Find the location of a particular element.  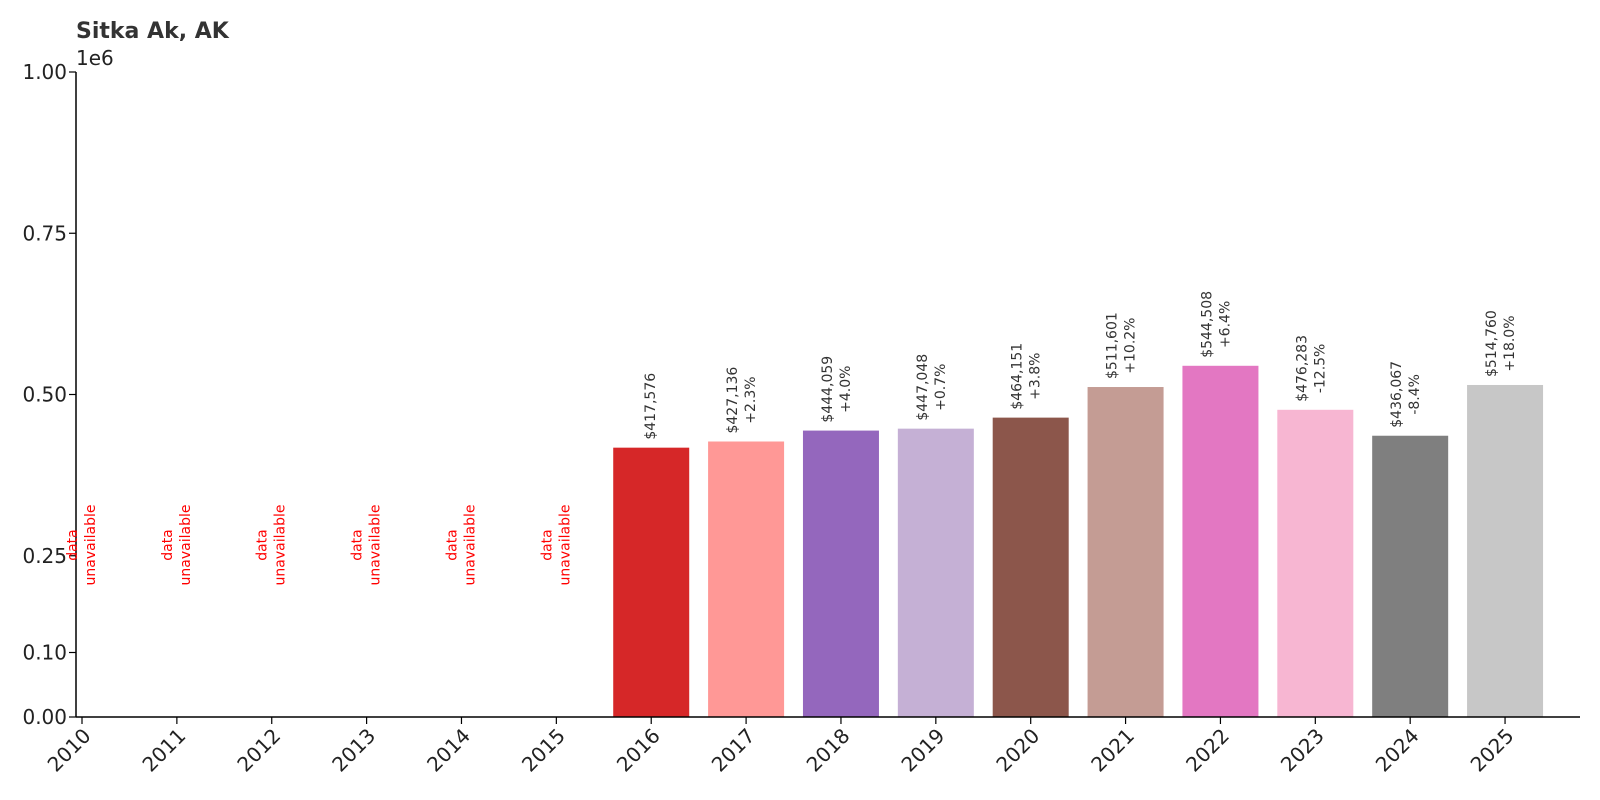

chart-title: Sitka Ak, AK is located at coordinates (153, 31).